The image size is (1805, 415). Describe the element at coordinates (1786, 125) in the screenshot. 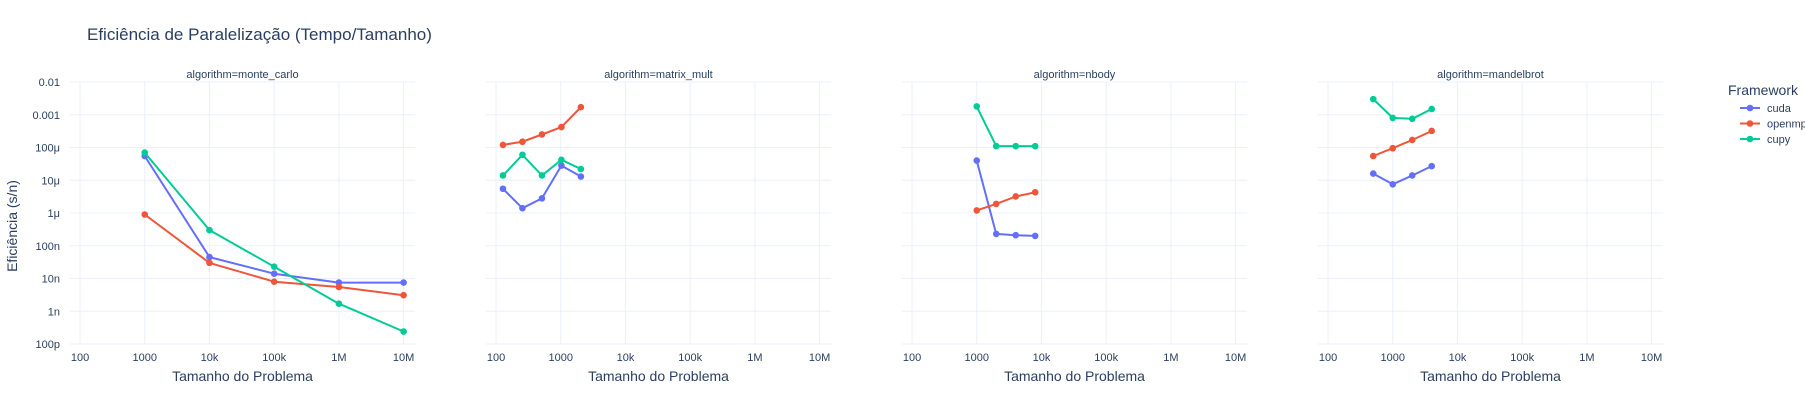

I see `legend-label-openmp: openmp` at that location.